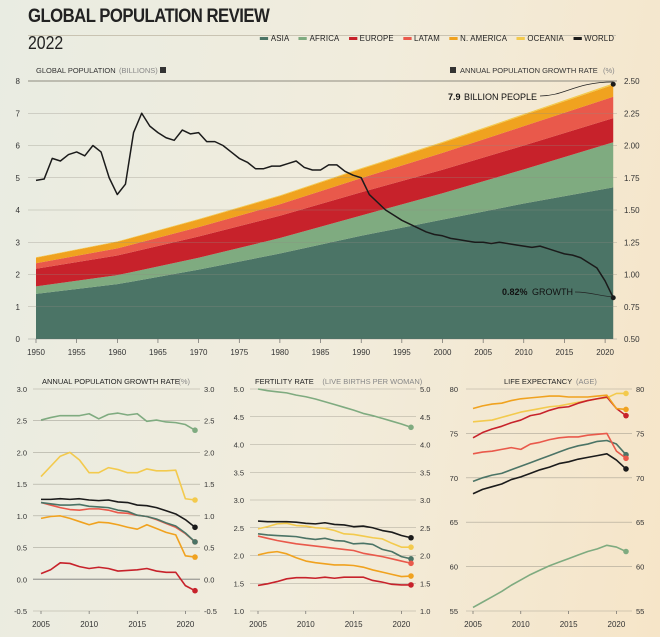 The height and width of the screenshot is (637, 660). What do you see at coordinates (524, 352) in the screenshot?
I see `x-tick-label: 2010` at bounding box center [524, 352].